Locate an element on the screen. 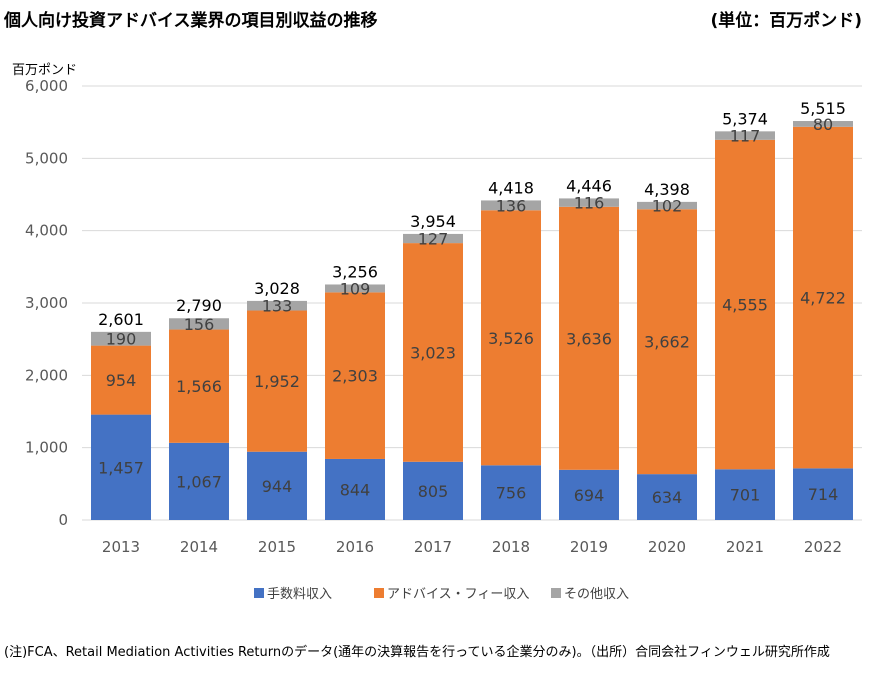 The width and height of the screenshot is (886, 691). data-label: 3,636 is located at coordinates (589, 338).